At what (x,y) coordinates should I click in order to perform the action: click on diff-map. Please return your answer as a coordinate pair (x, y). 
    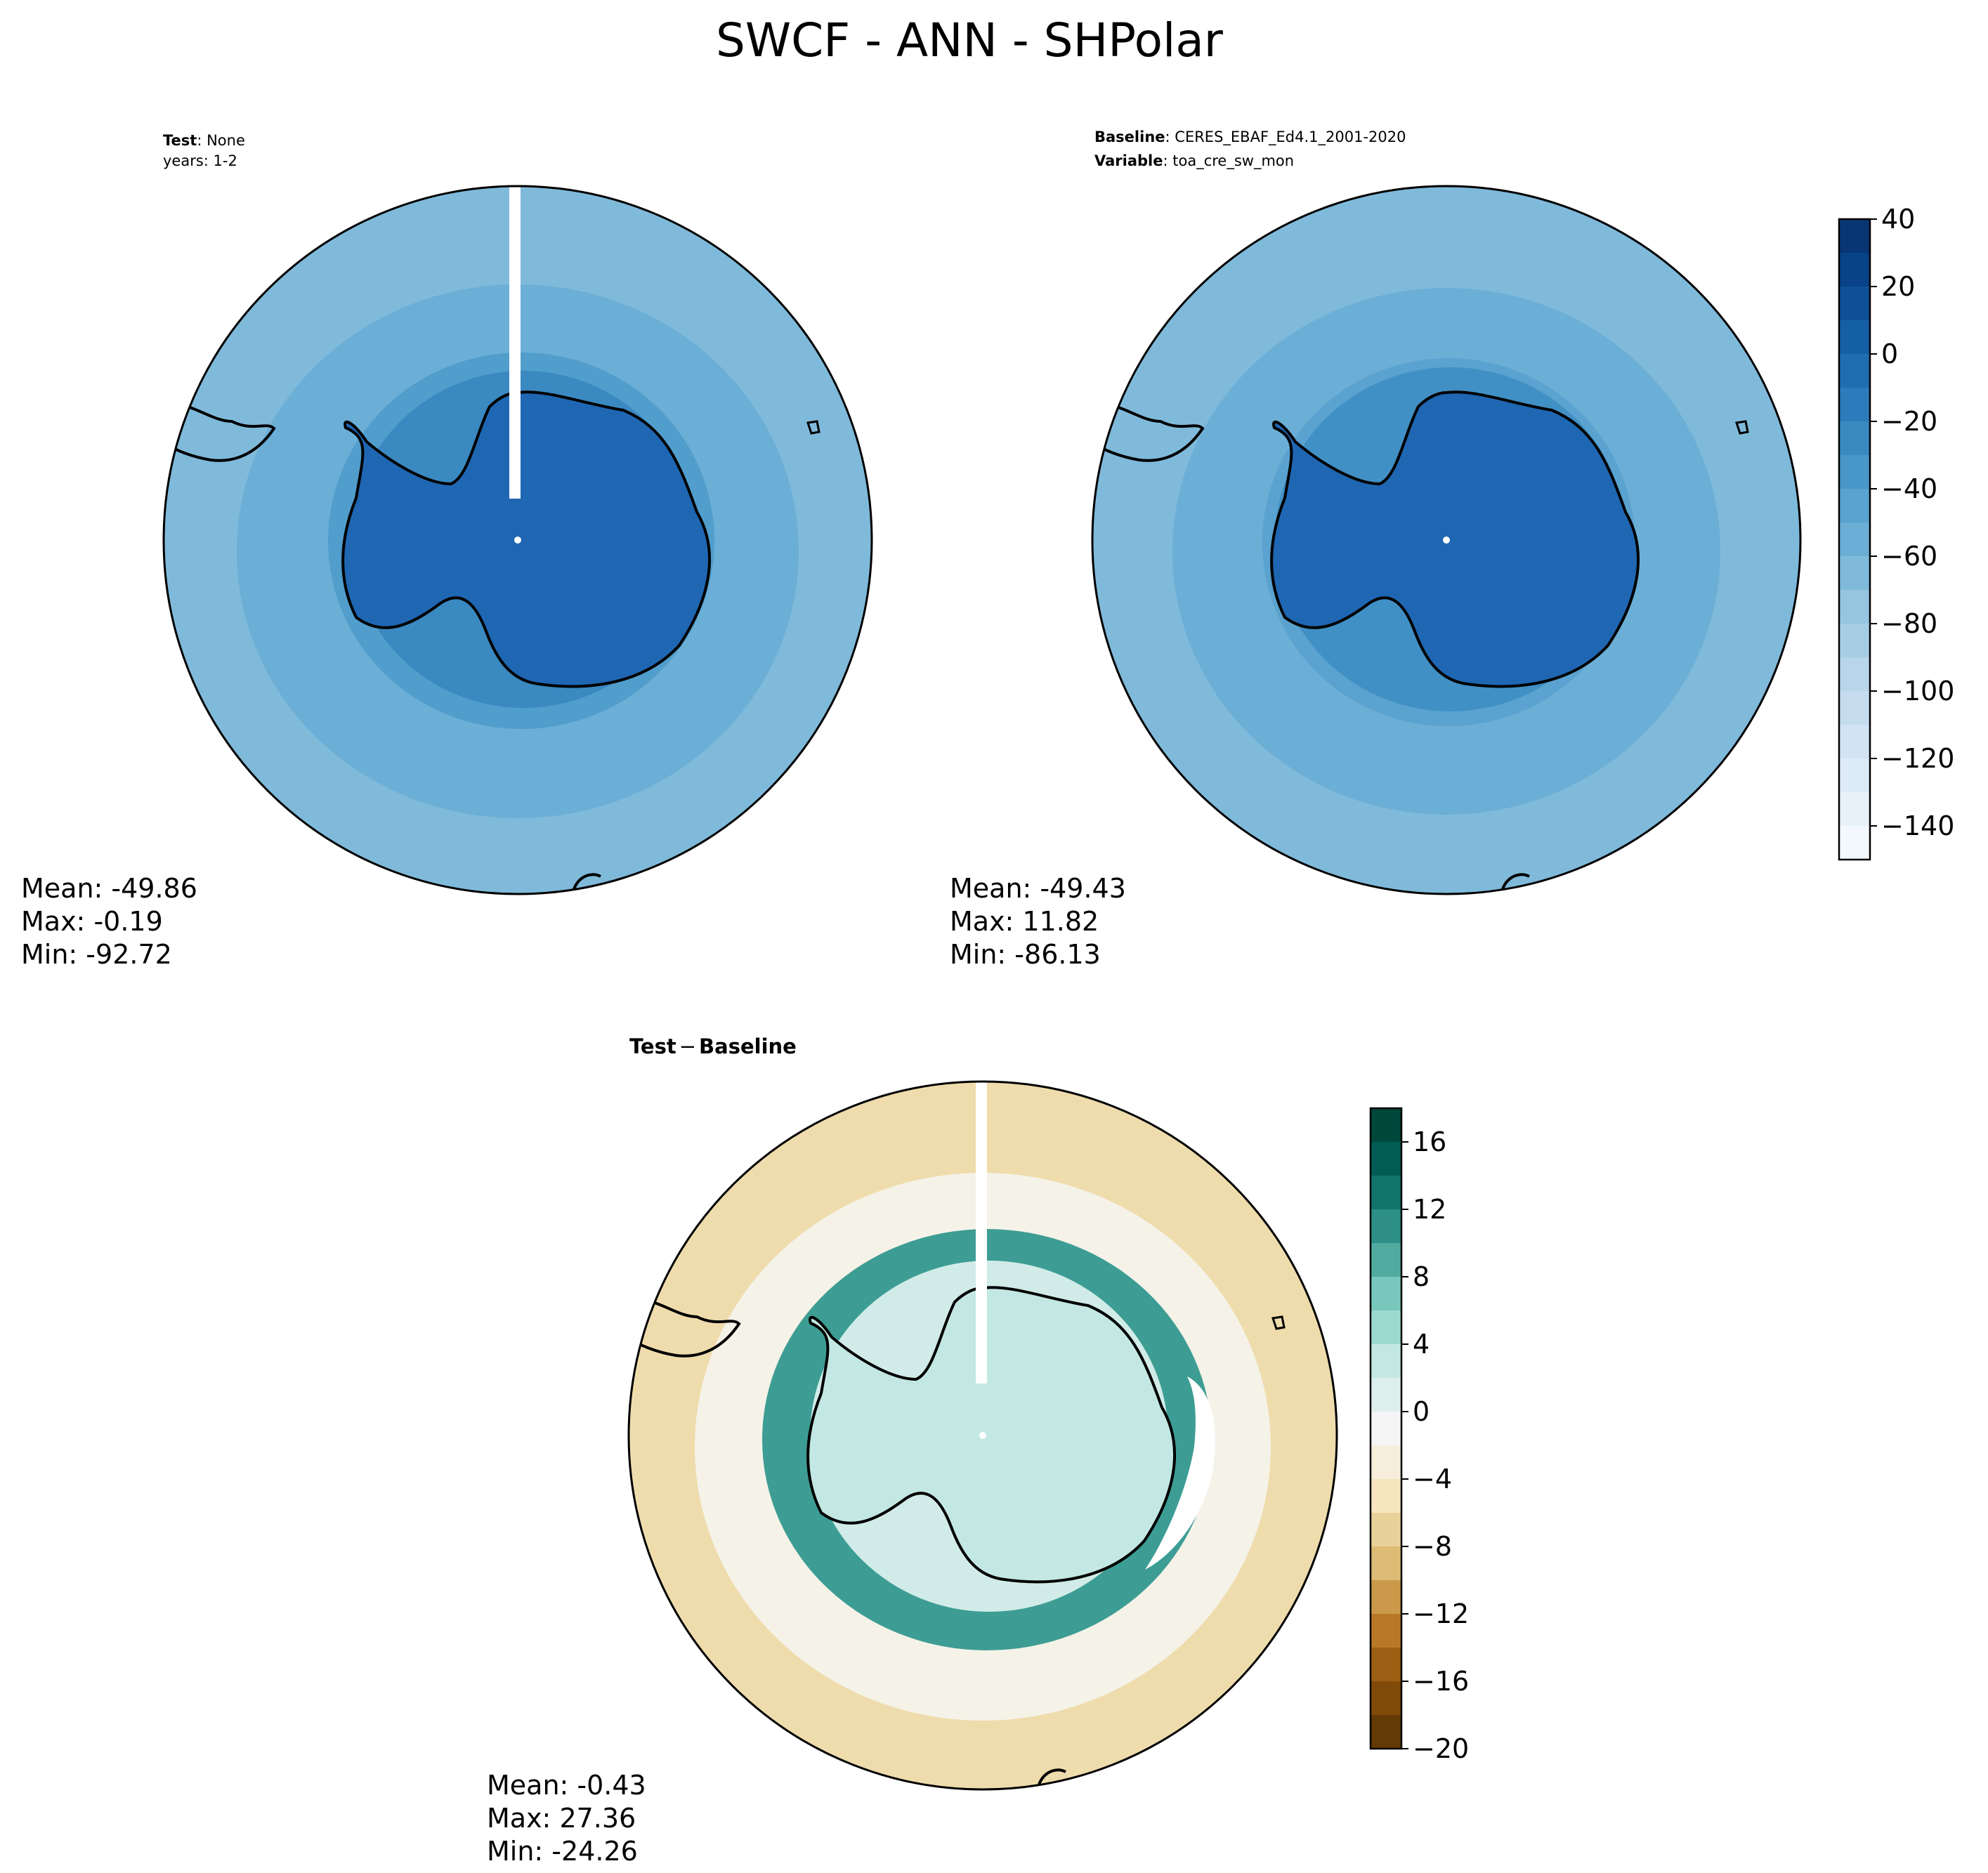
    Looking at the image, I should click on (983, 1435).